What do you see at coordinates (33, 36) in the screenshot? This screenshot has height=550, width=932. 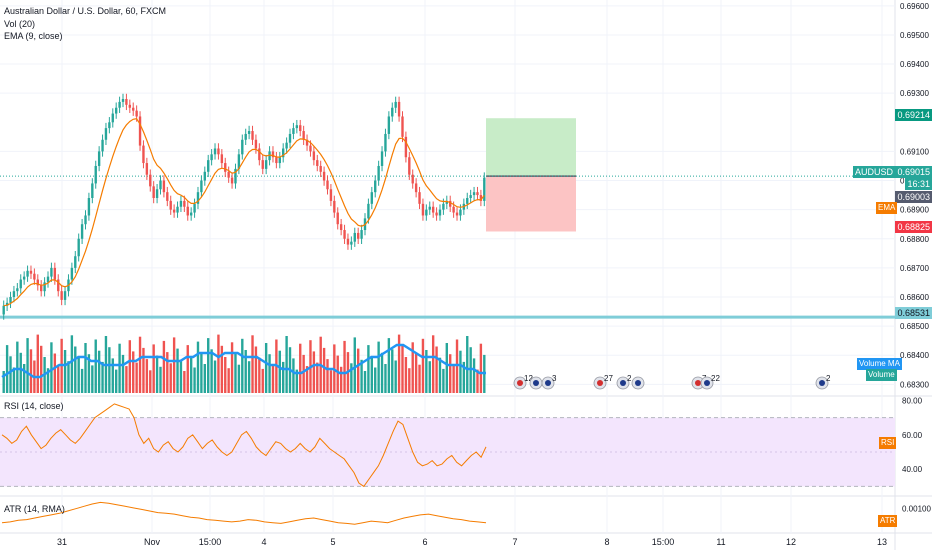 I see `ema-legend: EMA (9, close)` at bounding box center [33, 36].